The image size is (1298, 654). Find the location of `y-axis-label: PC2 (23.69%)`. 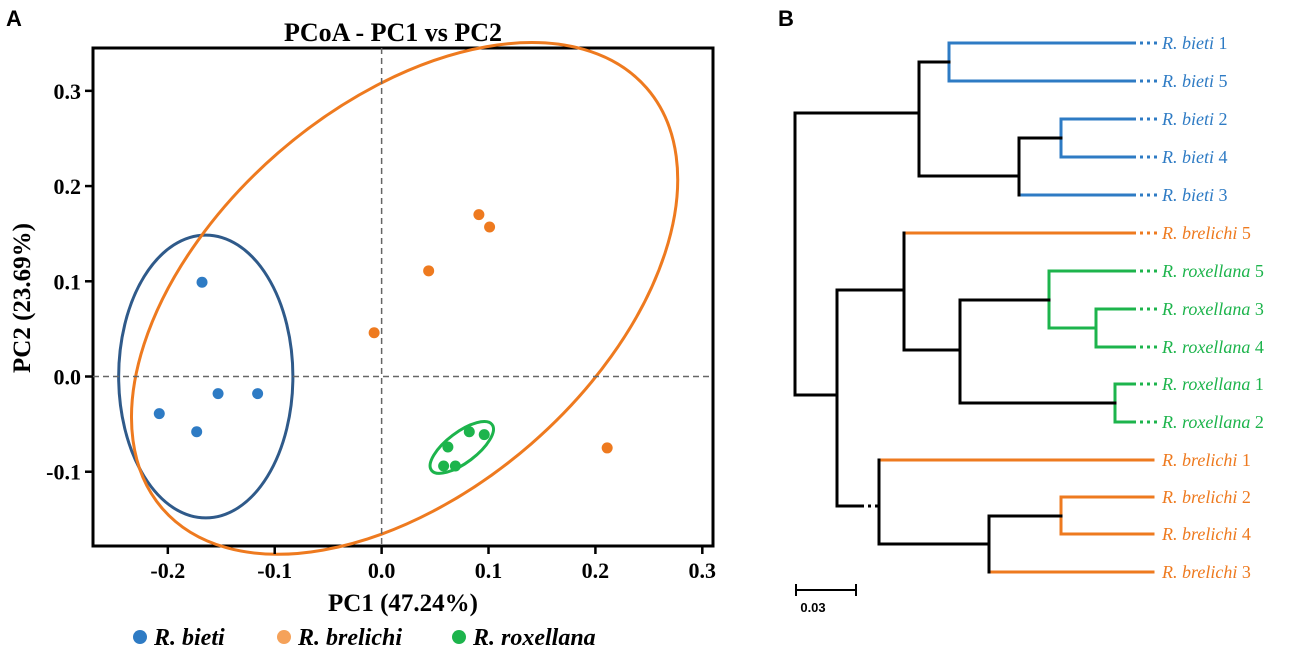

y-axis-label: PC2 (23.69%) is located at coordinates (22, 298).